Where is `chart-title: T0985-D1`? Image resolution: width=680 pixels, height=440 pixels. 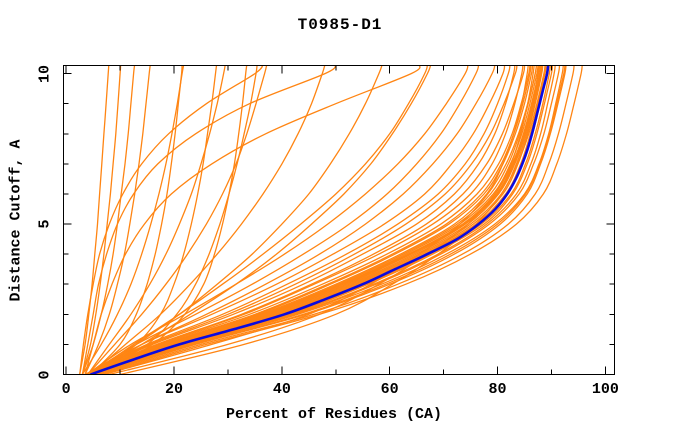 chart-title: T0985-D1 is located at coordinates (340, 25).